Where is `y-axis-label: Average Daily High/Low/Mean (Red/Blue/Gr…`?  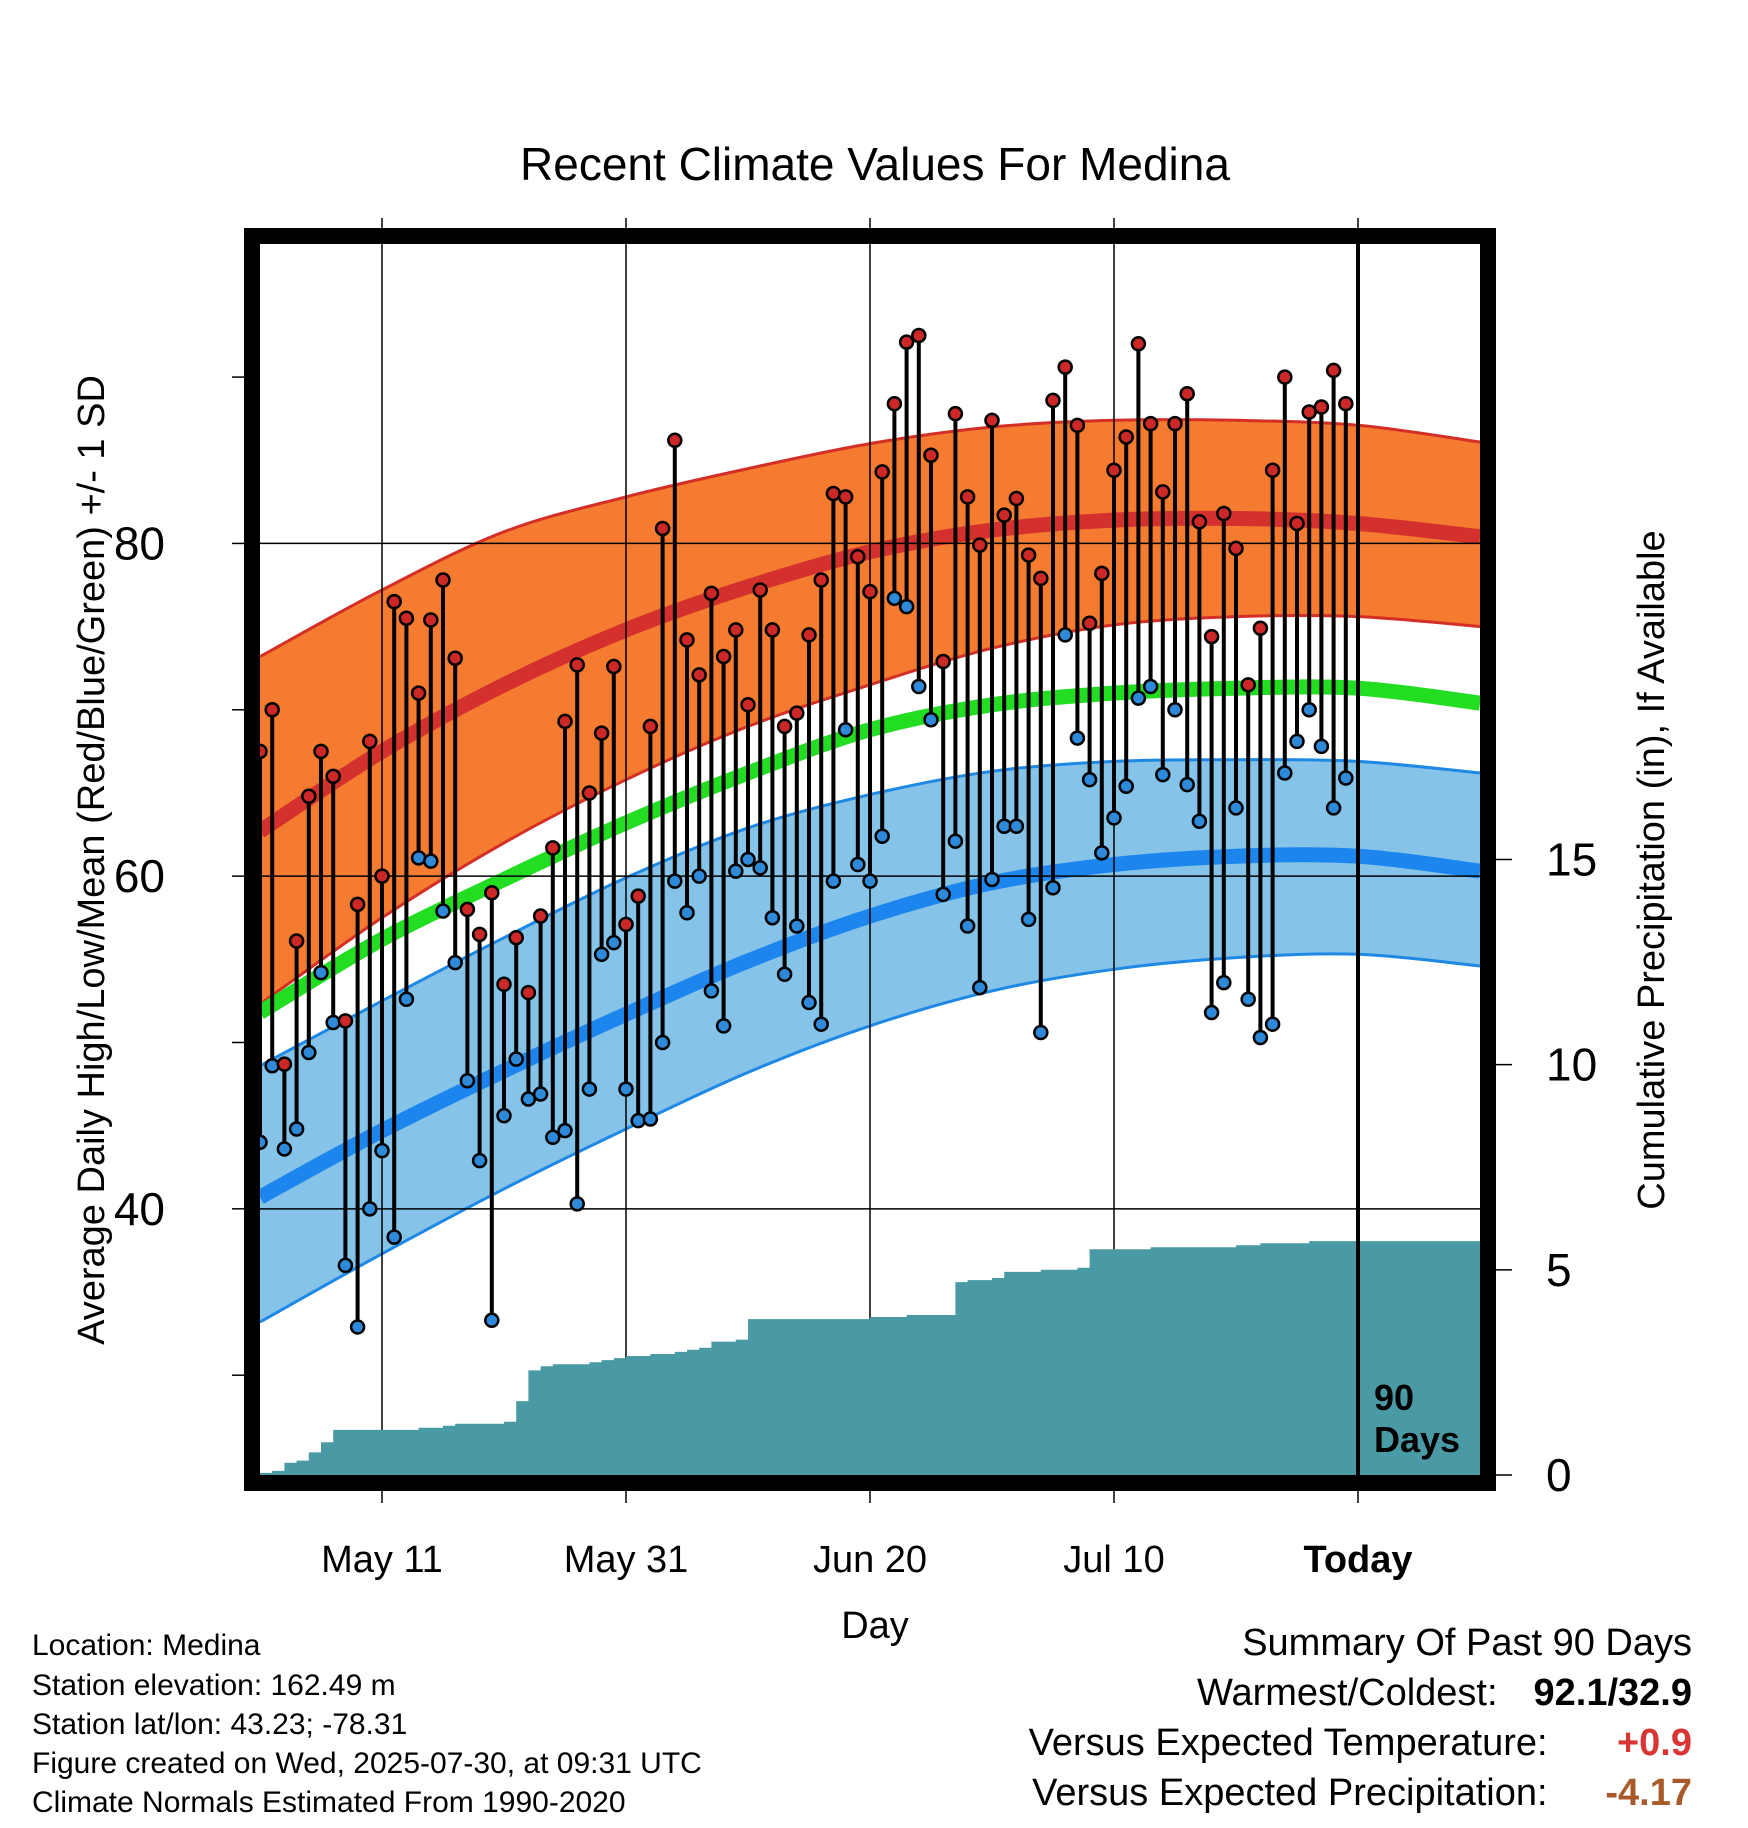 y-axis-label: Average Daily High/Low/Mean (Red/Blue/Gr… is located at coordinates (92, 860).